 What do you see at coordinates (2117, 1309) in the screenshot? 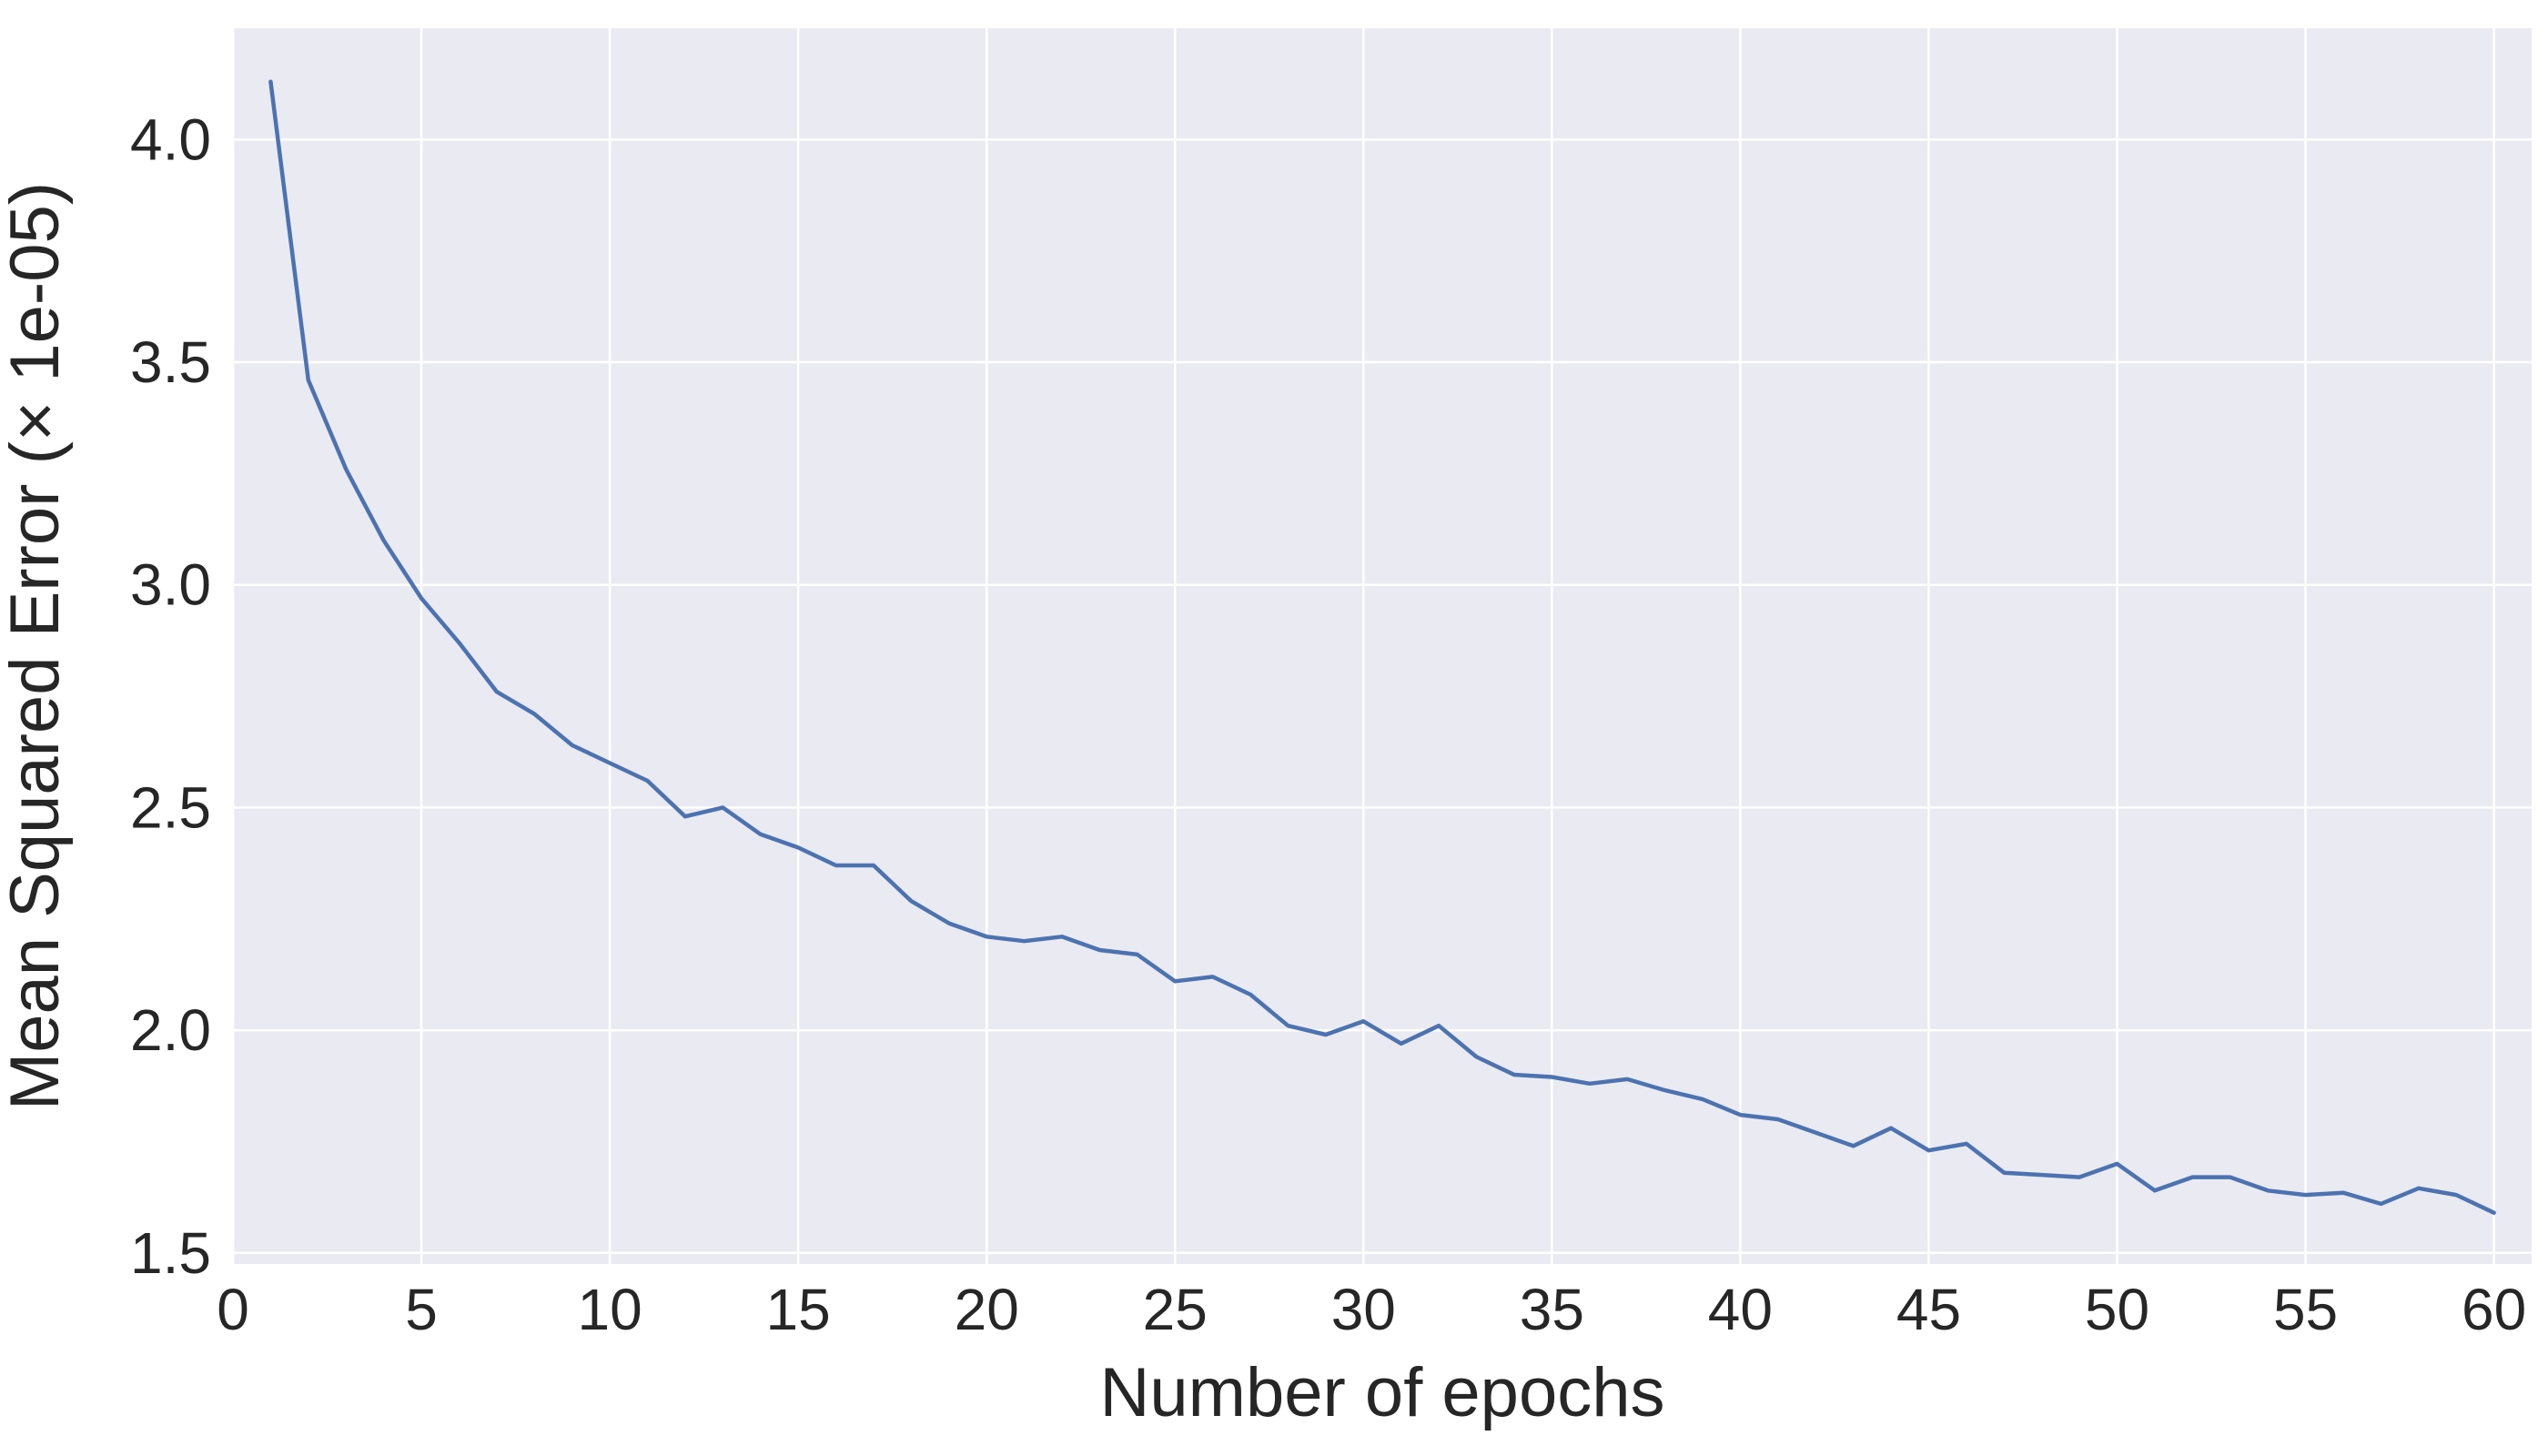
I see `x-tick-label: 50` at bounding box center [2117, 1309].